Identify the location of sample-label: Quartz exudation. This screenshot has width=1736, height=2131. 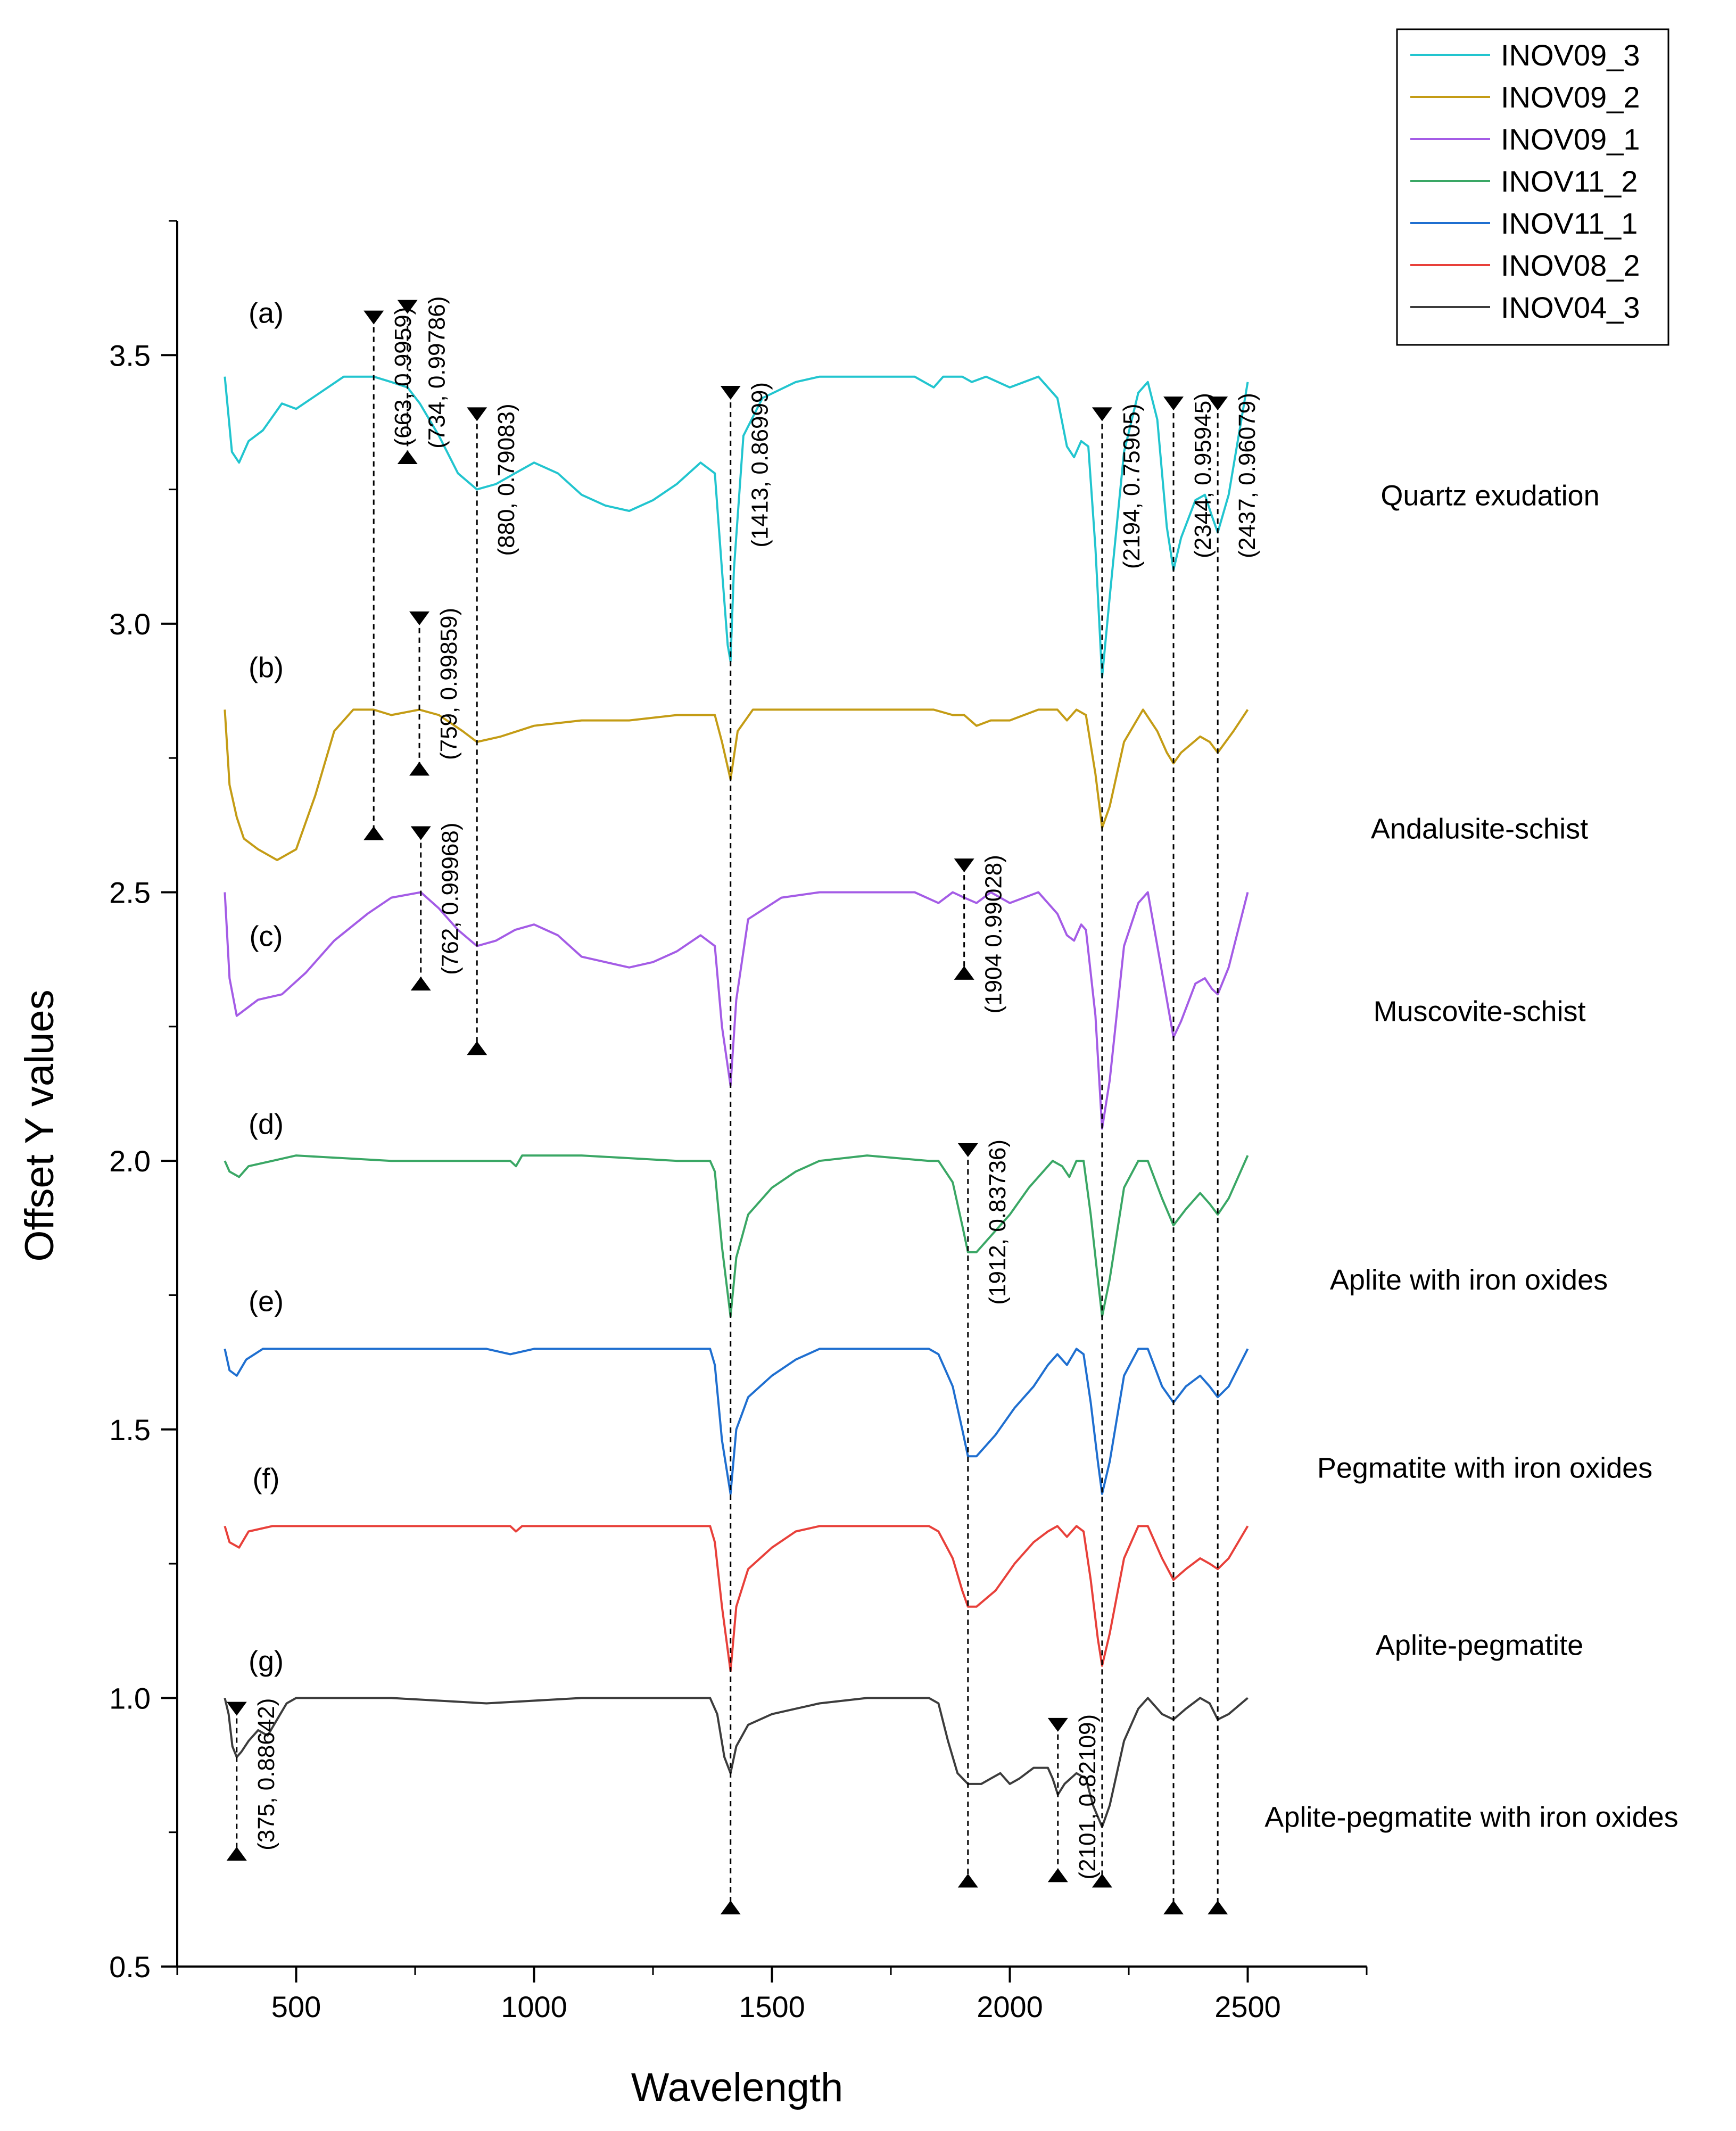
(1489, 496).